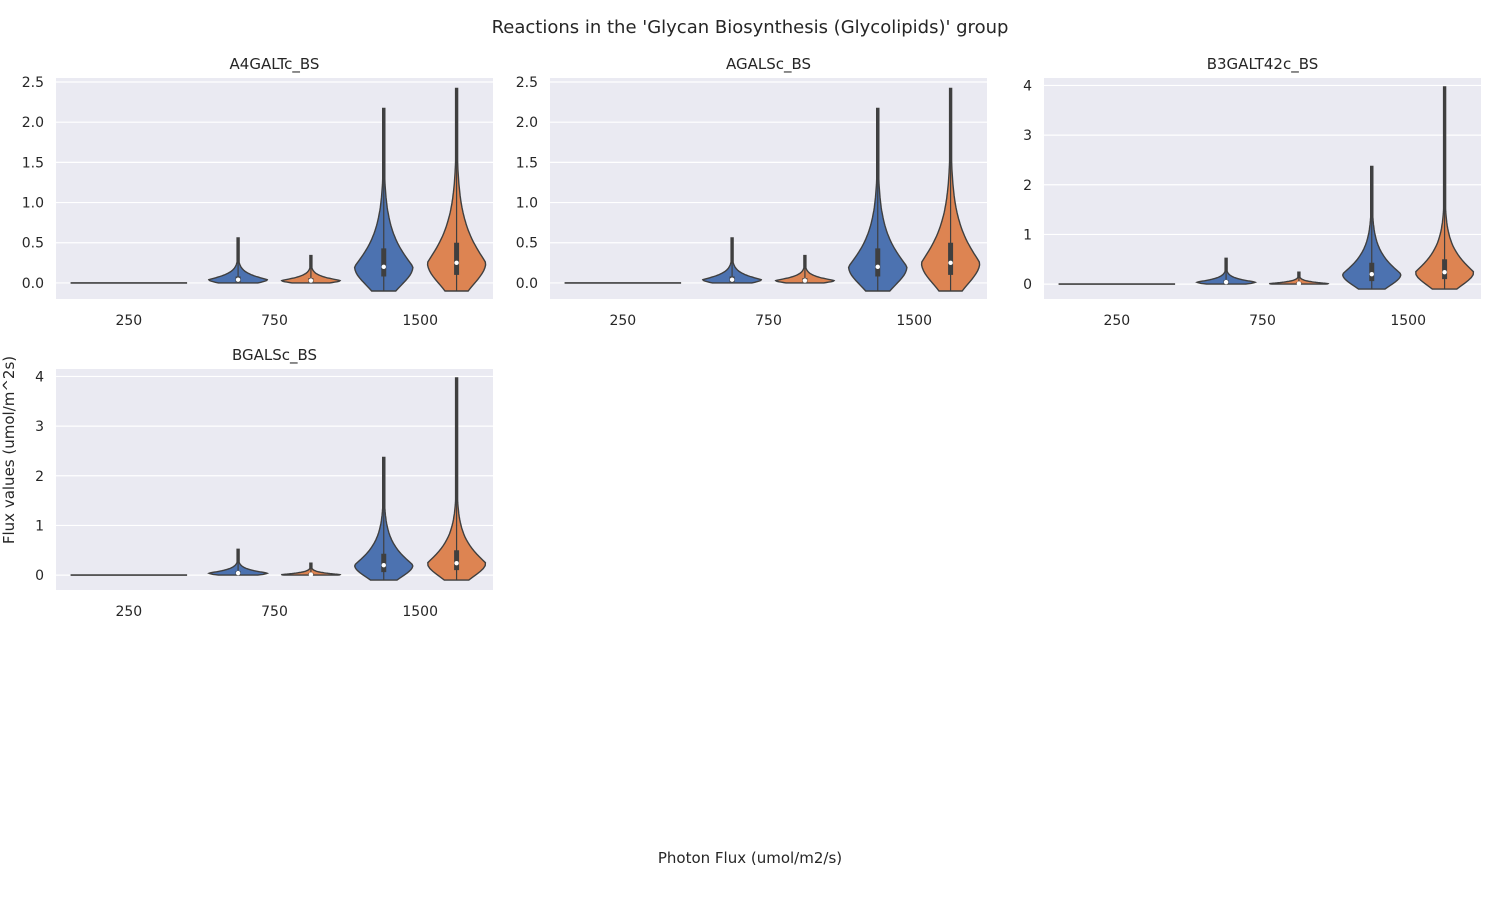  I want to click on panel-title: BGALSc_BS, so click(274, 355).